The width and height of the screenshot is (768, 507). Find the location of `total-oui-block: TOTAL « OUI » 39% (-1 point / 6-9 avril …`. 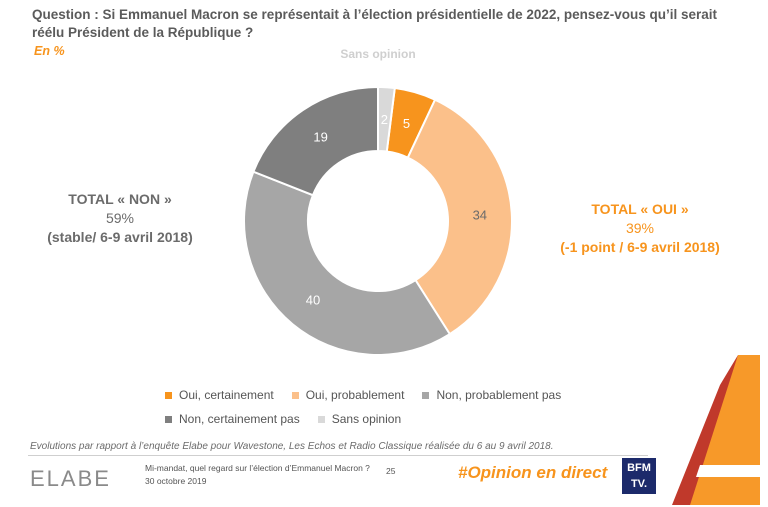

total-oui-block: TOTAL « OUI » 39% (-1 point / 6-9 avril … is located at coordinates (640, 228).